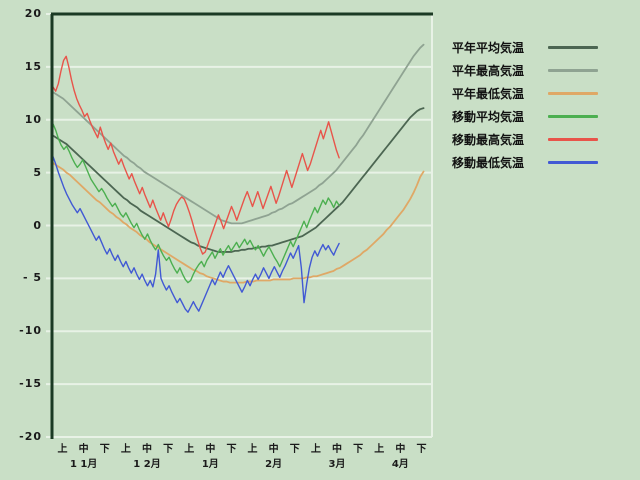  What do you see at coordinates (542, 93) in the screenshot?
I see `legend-item: 平年最低気温` at bounding box center [542, 93].